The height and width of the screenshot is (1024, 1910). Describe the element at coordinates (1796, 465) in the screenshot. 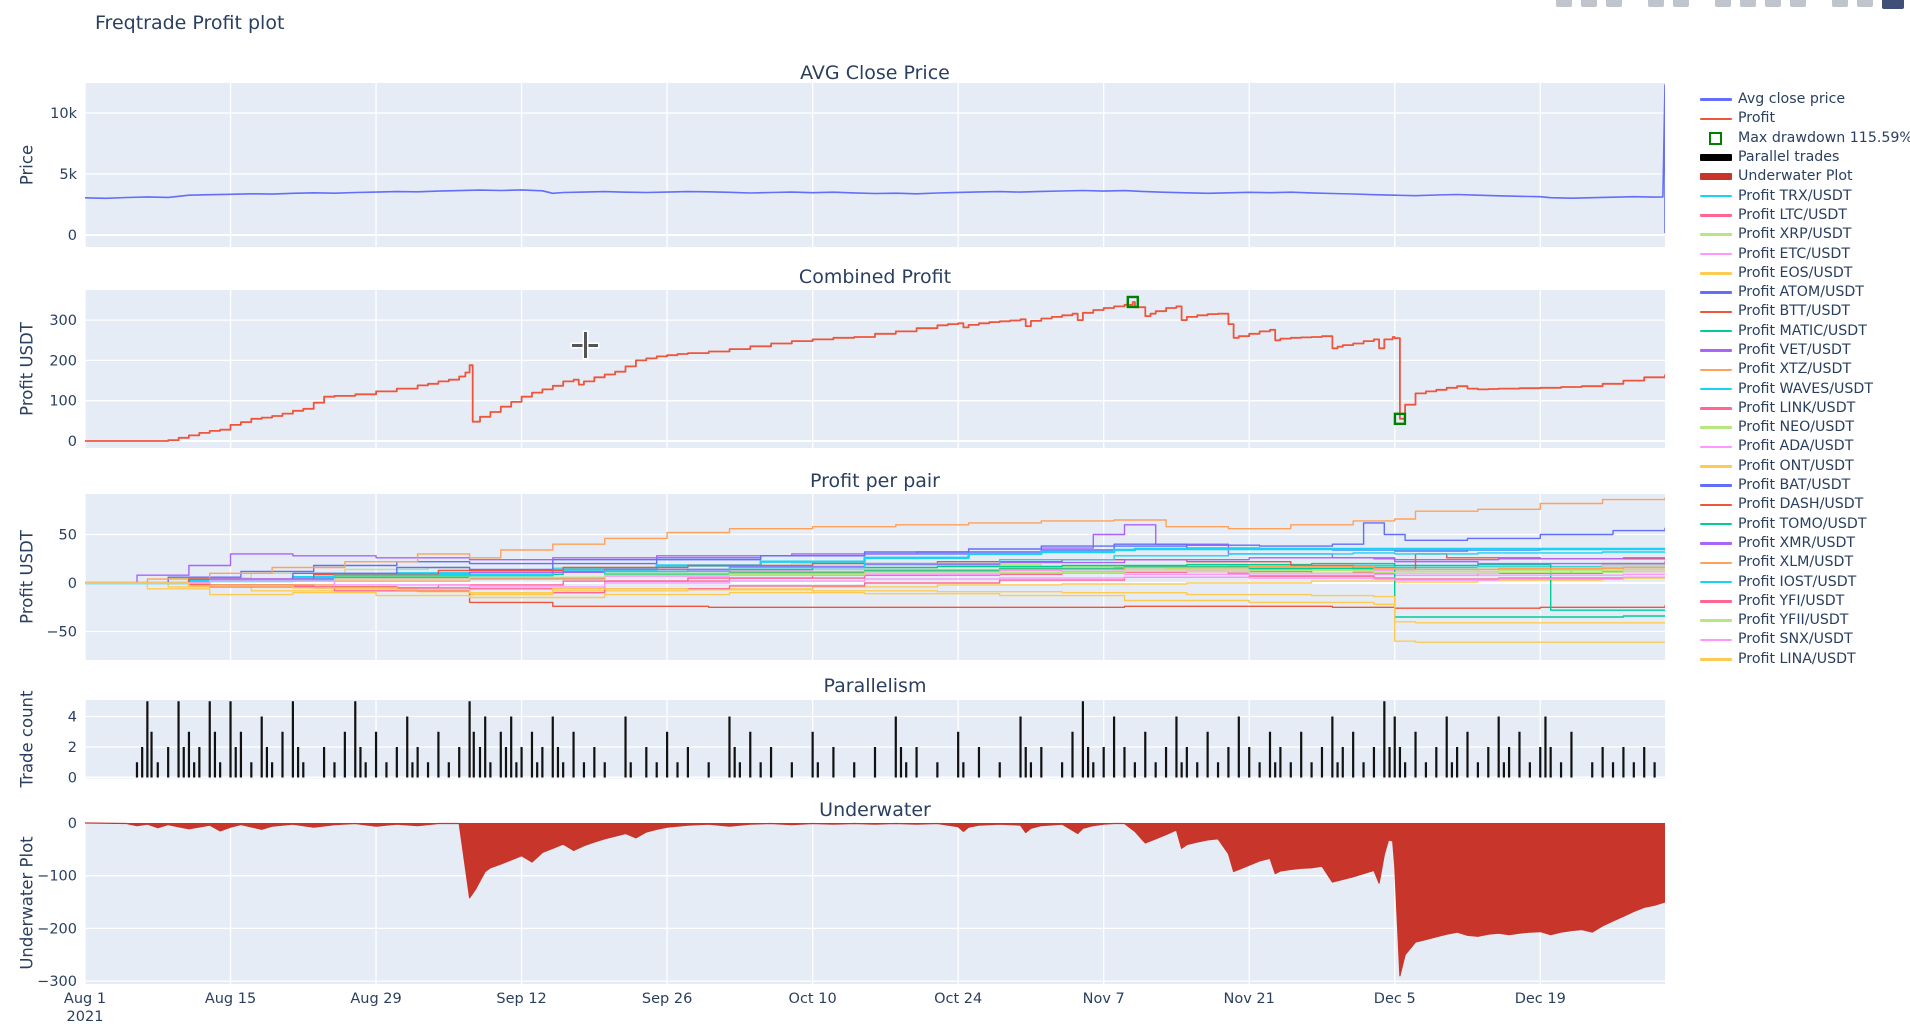

I see `legend-label: Profit ONT/USDT` at that location.